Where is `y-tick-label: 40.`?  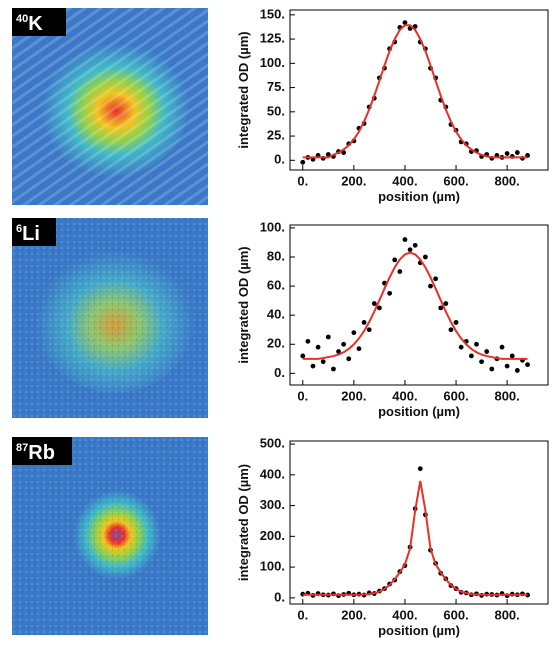 y-tick-label: 40. is located at coordinates (276, 314).